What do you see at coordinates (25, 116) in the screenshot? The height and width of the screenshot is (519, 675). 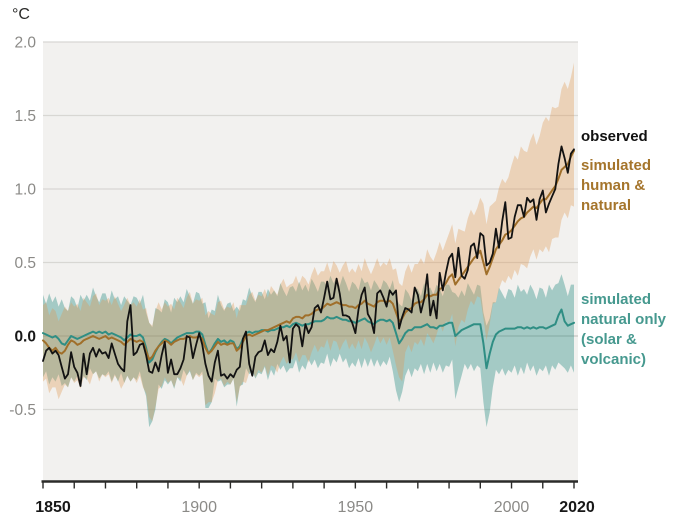 I see `y-tick-label-1.5: 1.5` at bounding box center [25, 116].